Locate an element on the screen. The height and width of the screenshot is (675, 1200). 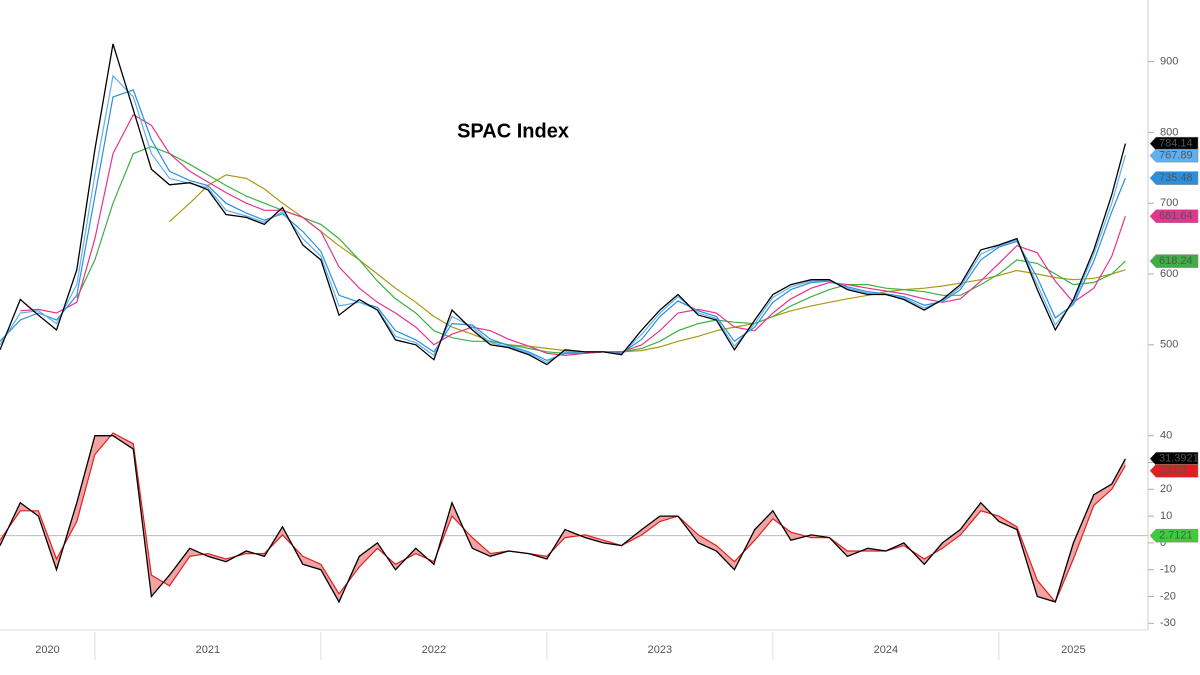
x-tick-label: 2021 is located at coordinates (208, 650).